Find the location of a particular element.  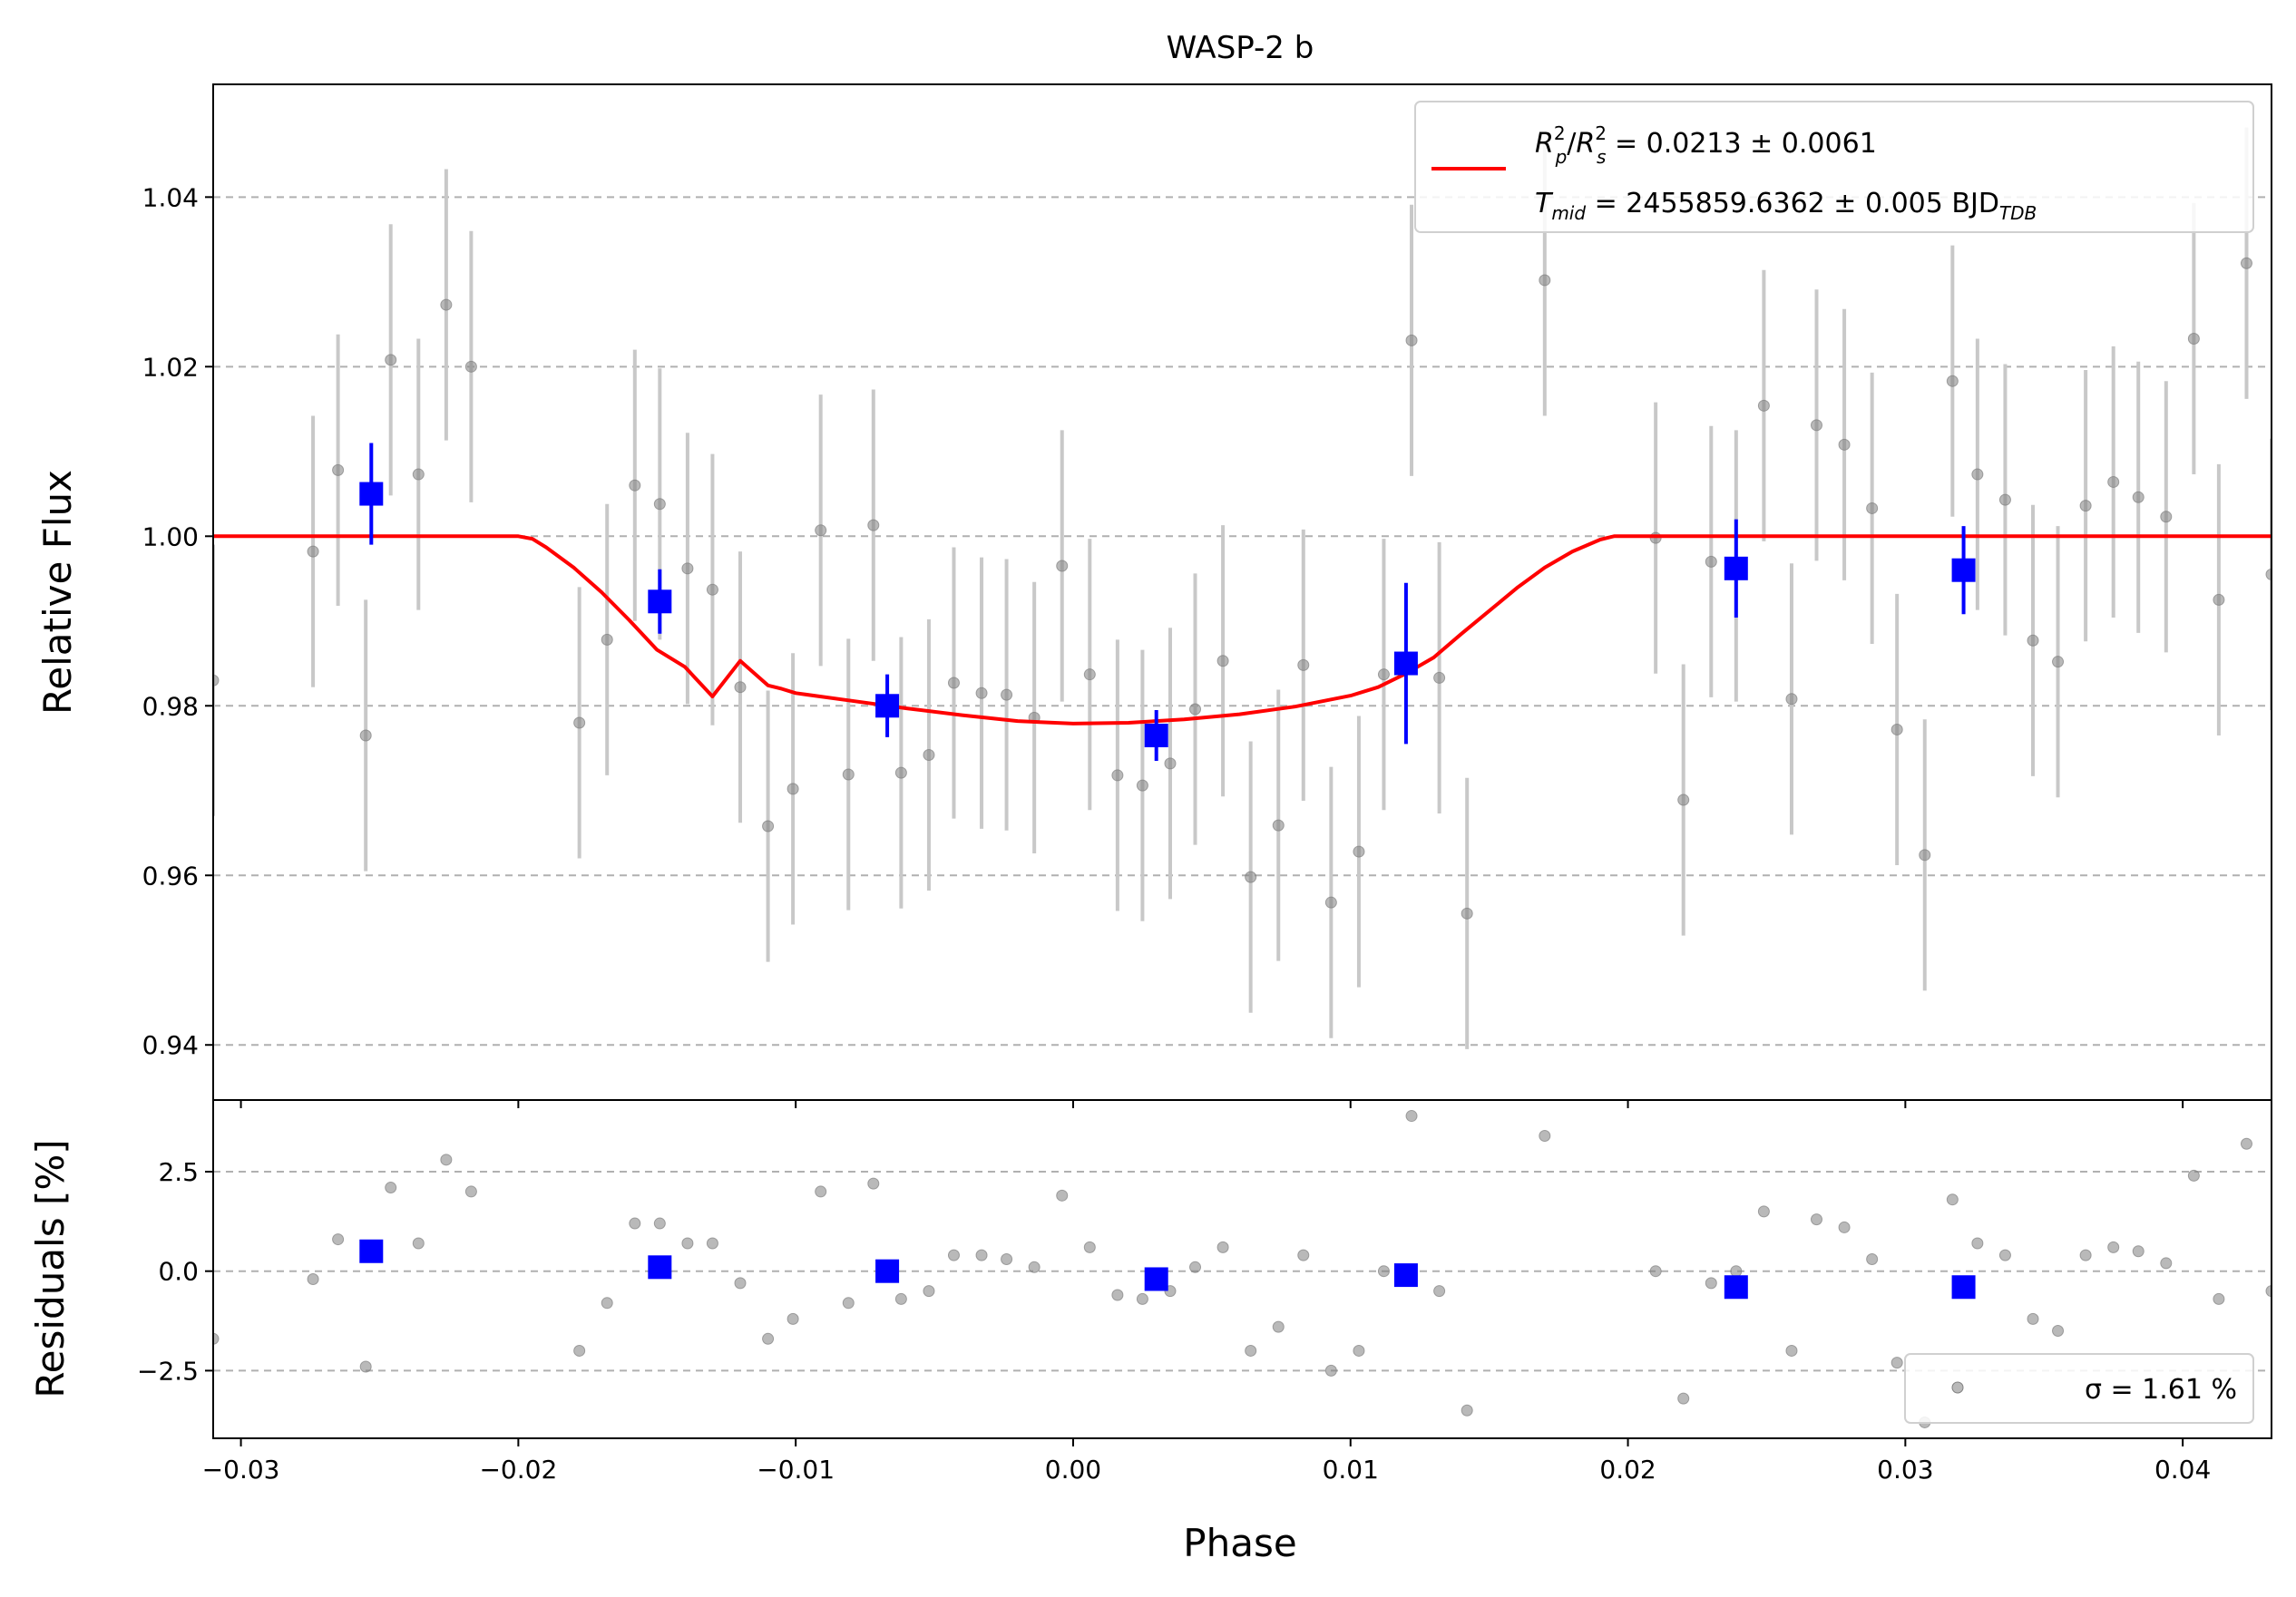

x-tick-label: −0.03 is located at coordinates (241, 1470).